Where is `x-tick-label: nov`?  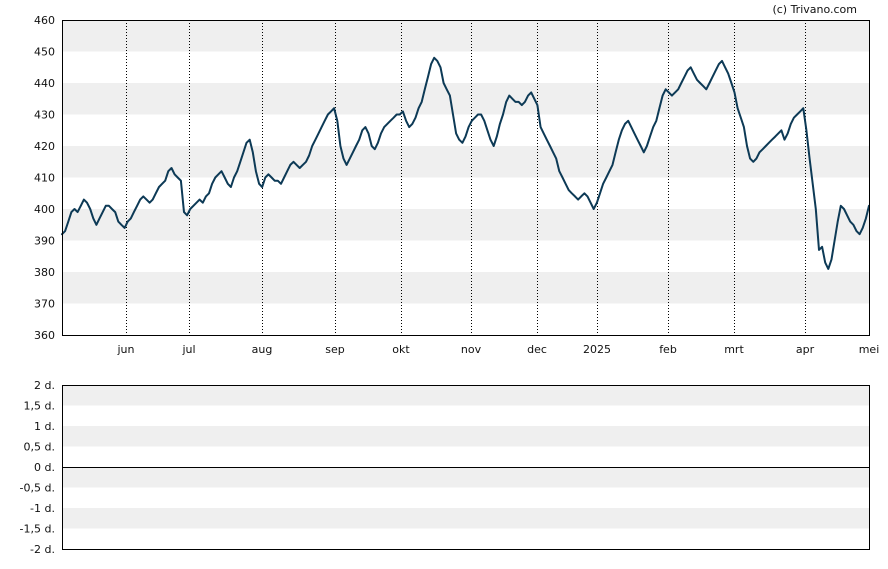
x-tick-label: nov is located at coordinates (471, 349).